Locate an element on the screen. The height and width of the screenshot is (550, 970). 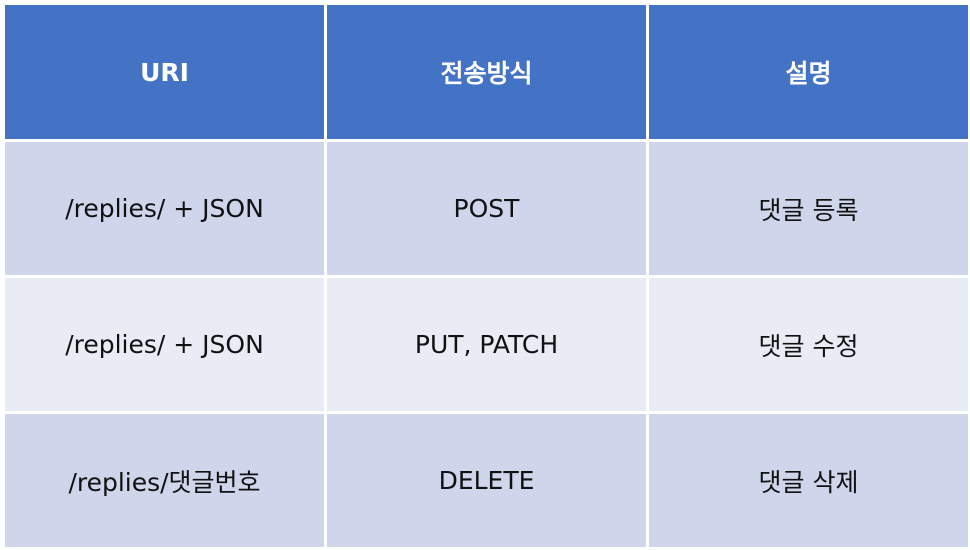
cell-method: POST is located at coordinates (486, 208).